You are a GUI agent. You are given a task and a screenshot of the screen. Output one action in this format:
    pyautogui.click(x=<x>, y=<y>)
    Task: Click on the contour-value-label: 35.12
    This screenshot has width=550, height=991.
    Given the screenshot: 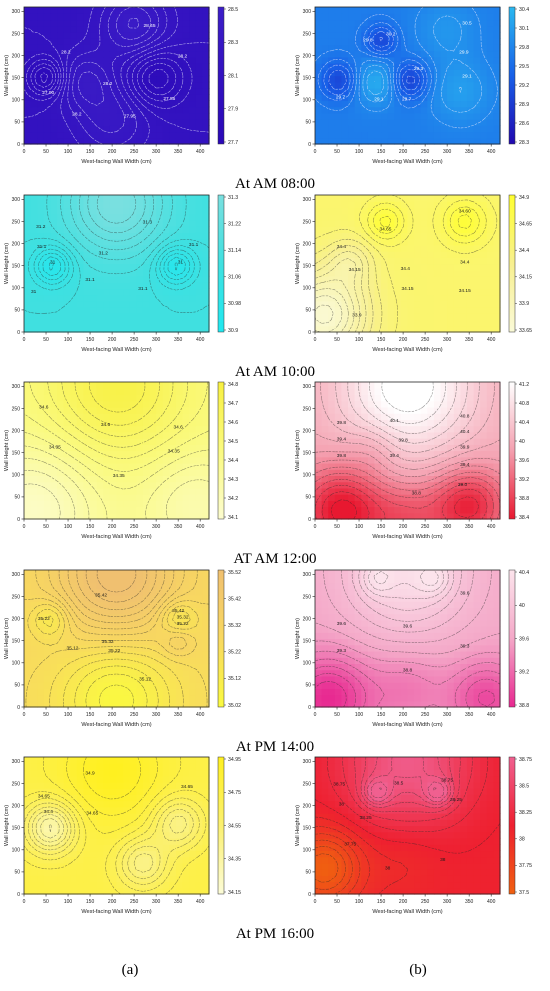 What is the action you would take?
    pyautogui.click(x=72, y=649)
    